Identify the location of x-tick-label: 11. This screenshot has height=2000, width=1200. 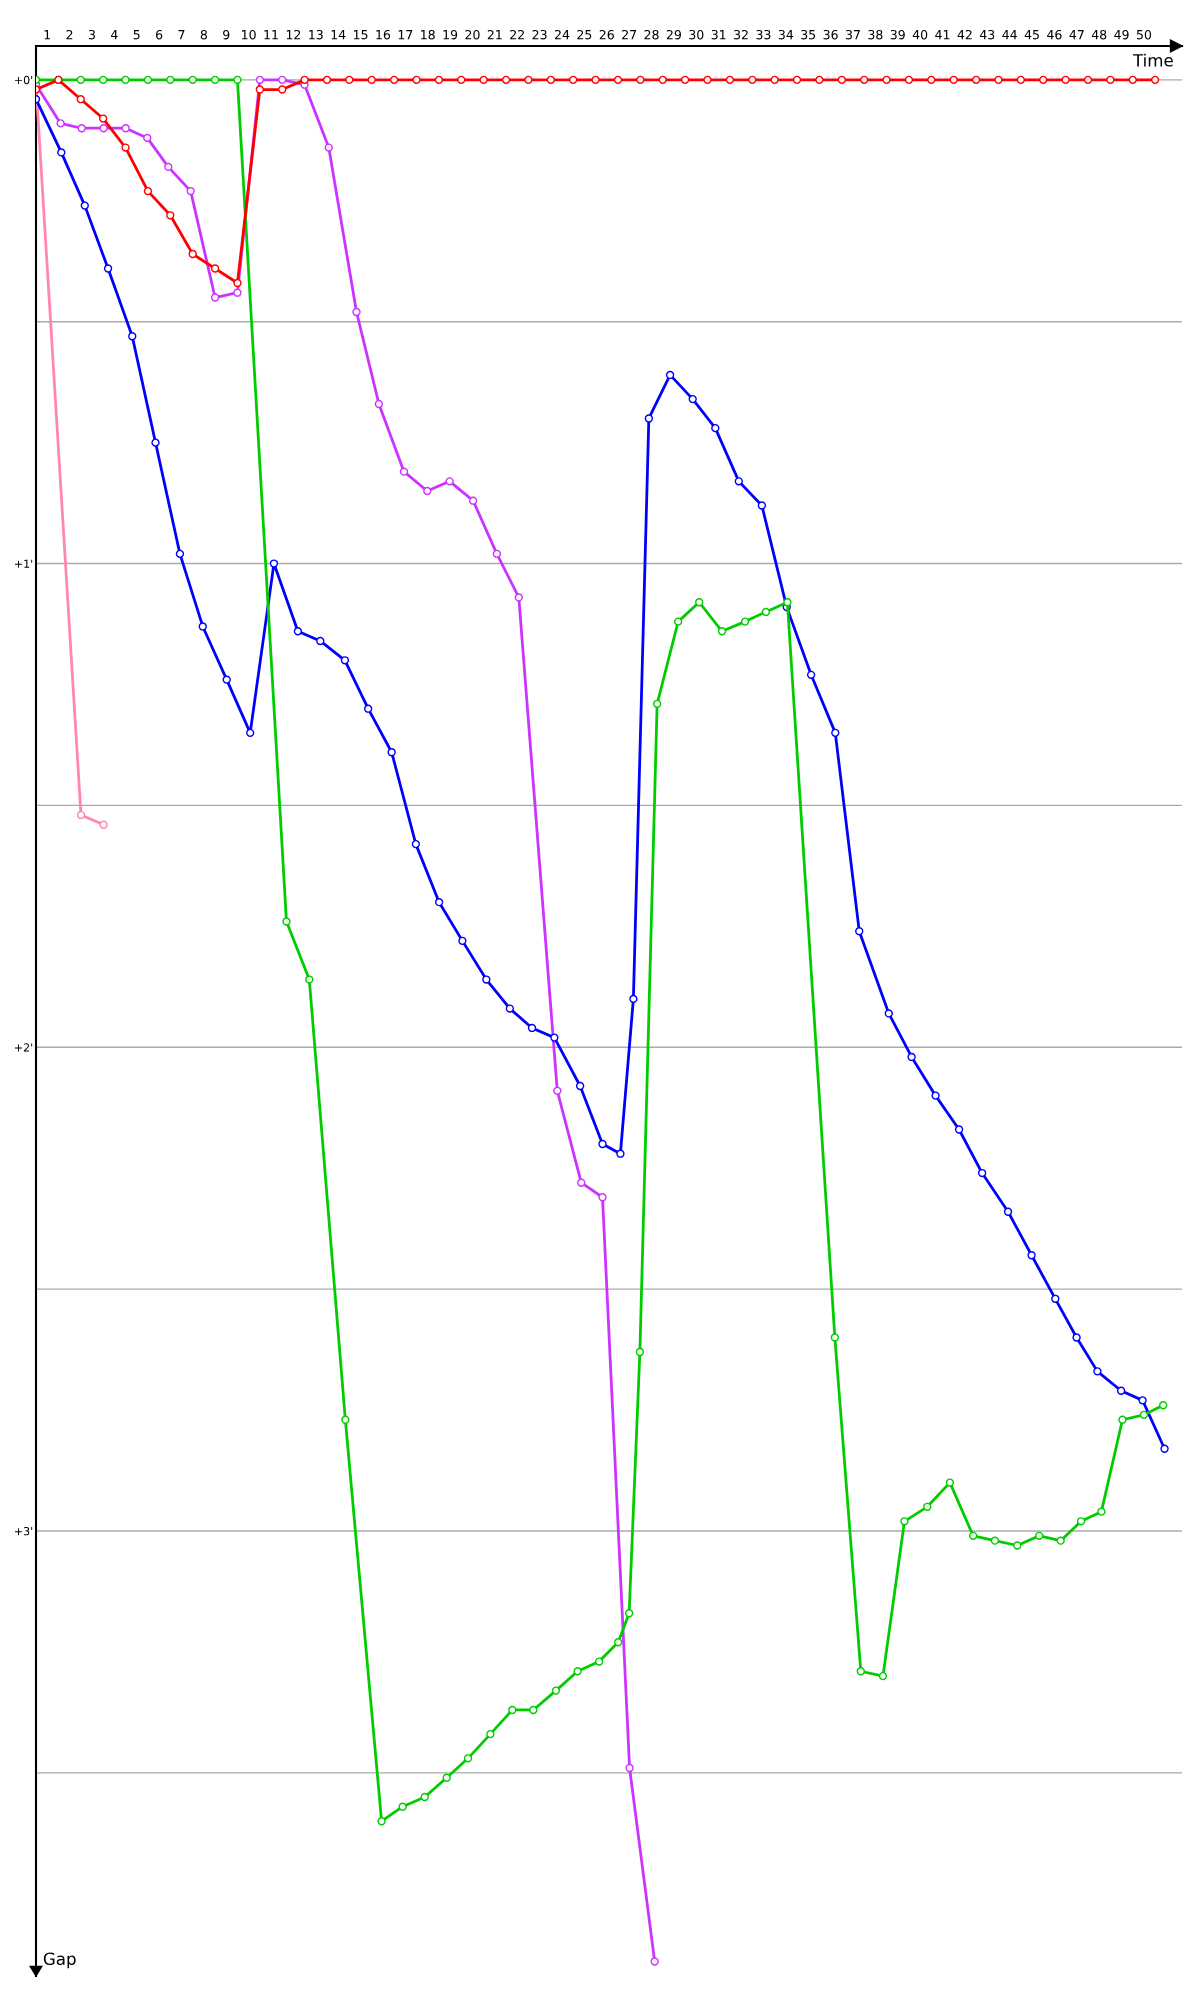
(271, 35).